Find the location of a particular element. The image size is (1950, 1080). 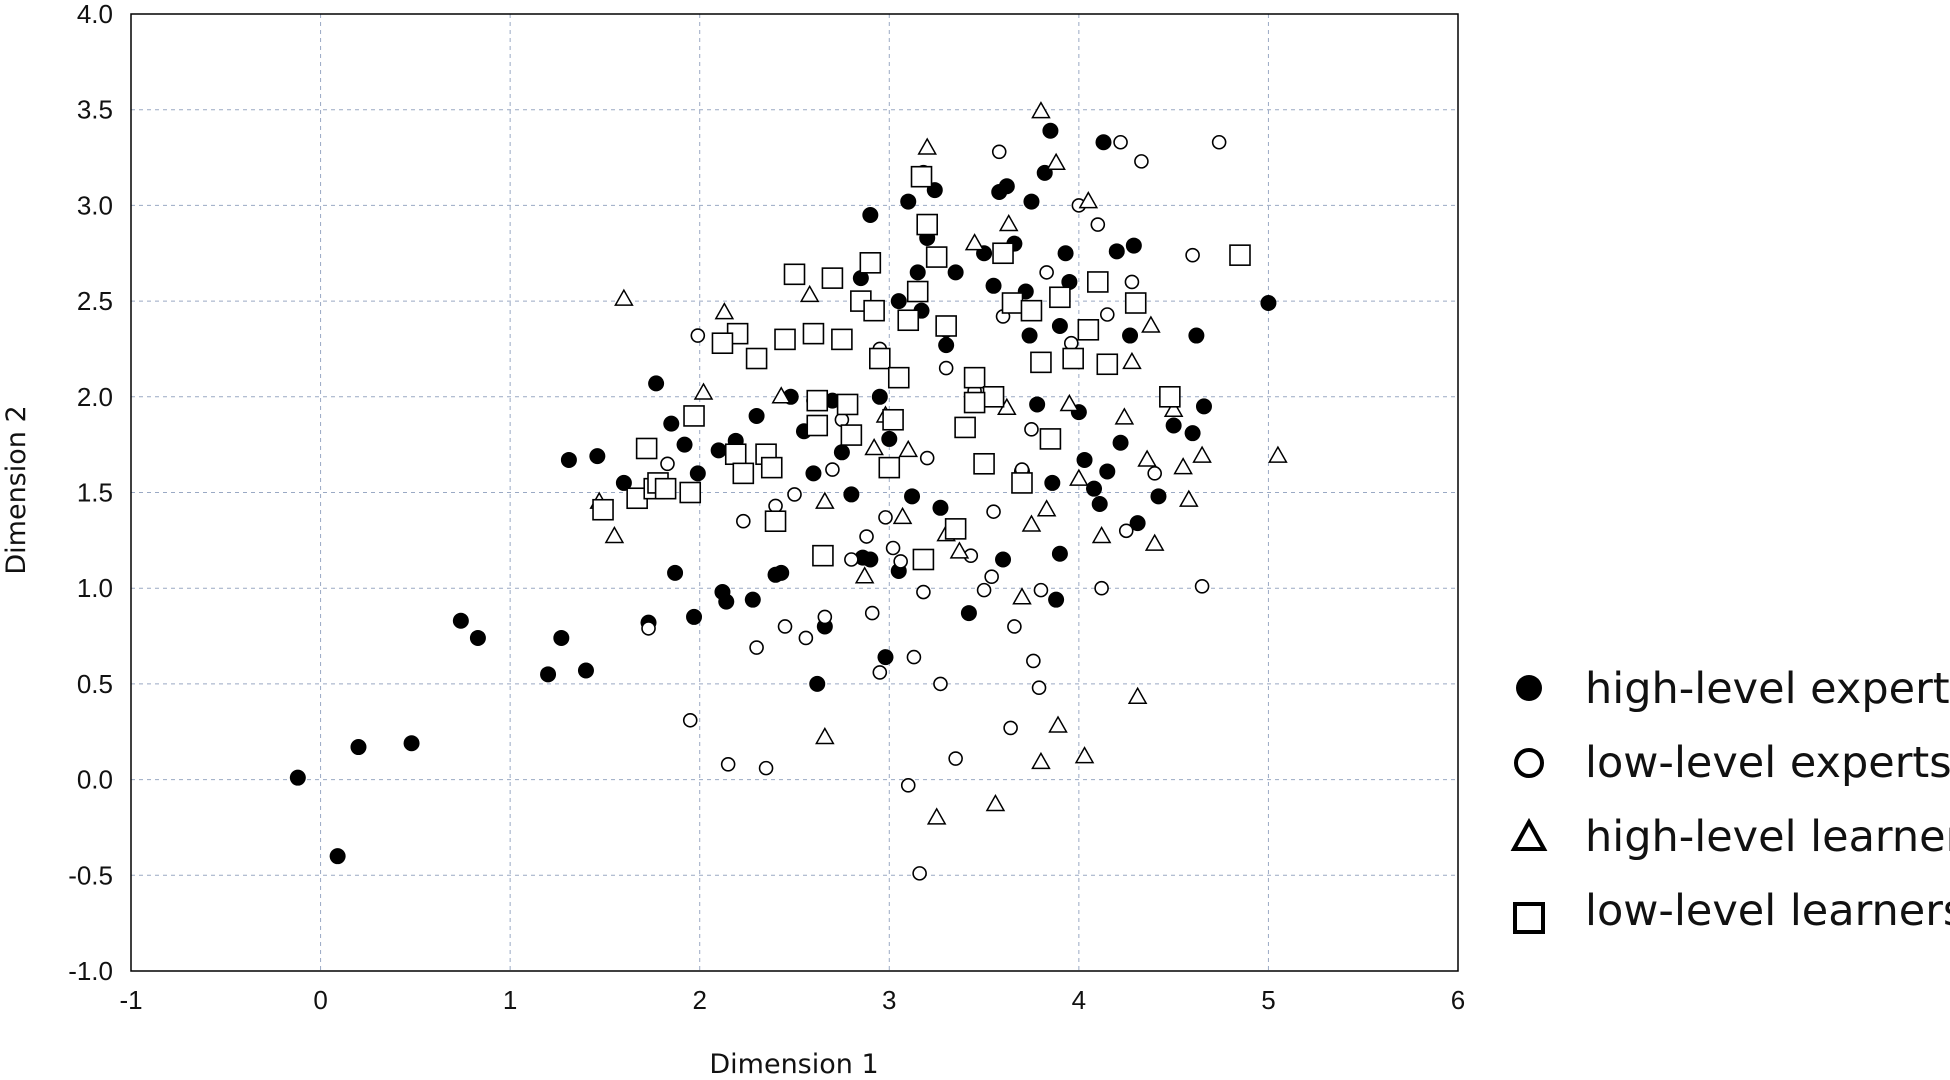

x-tick-label: -1 is located at coordinates (130, 1000).